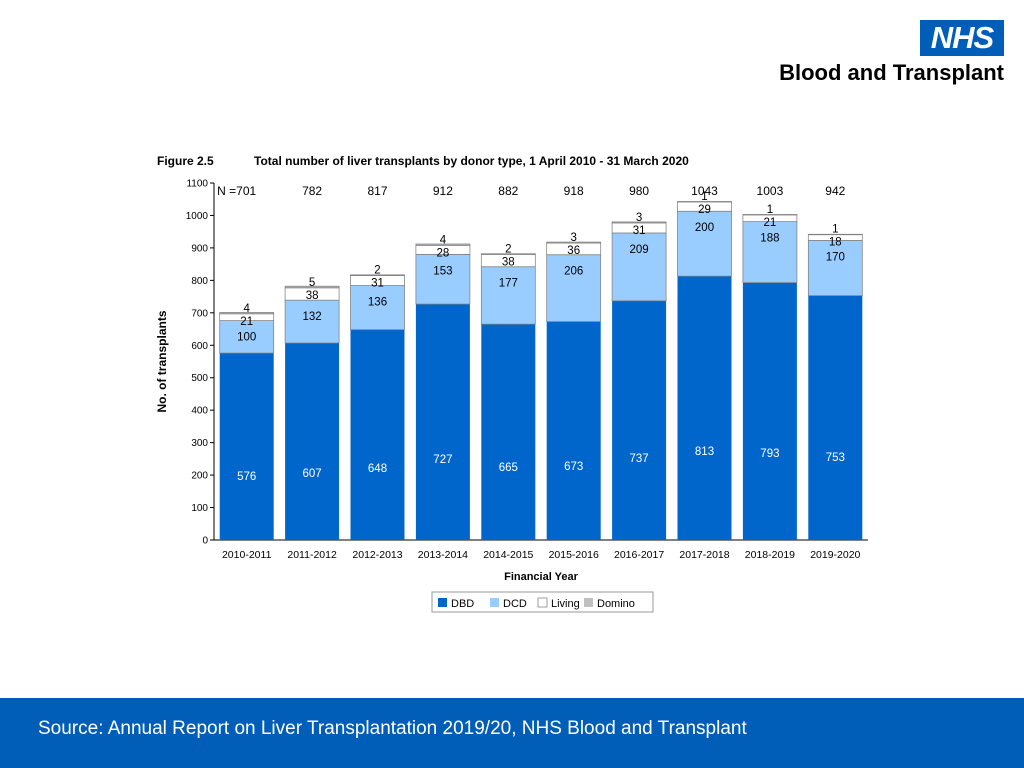 Image resolution: width=1024 pixels, height=768 pixels. I want to click on data-label-living: 31, so click(639, 231).